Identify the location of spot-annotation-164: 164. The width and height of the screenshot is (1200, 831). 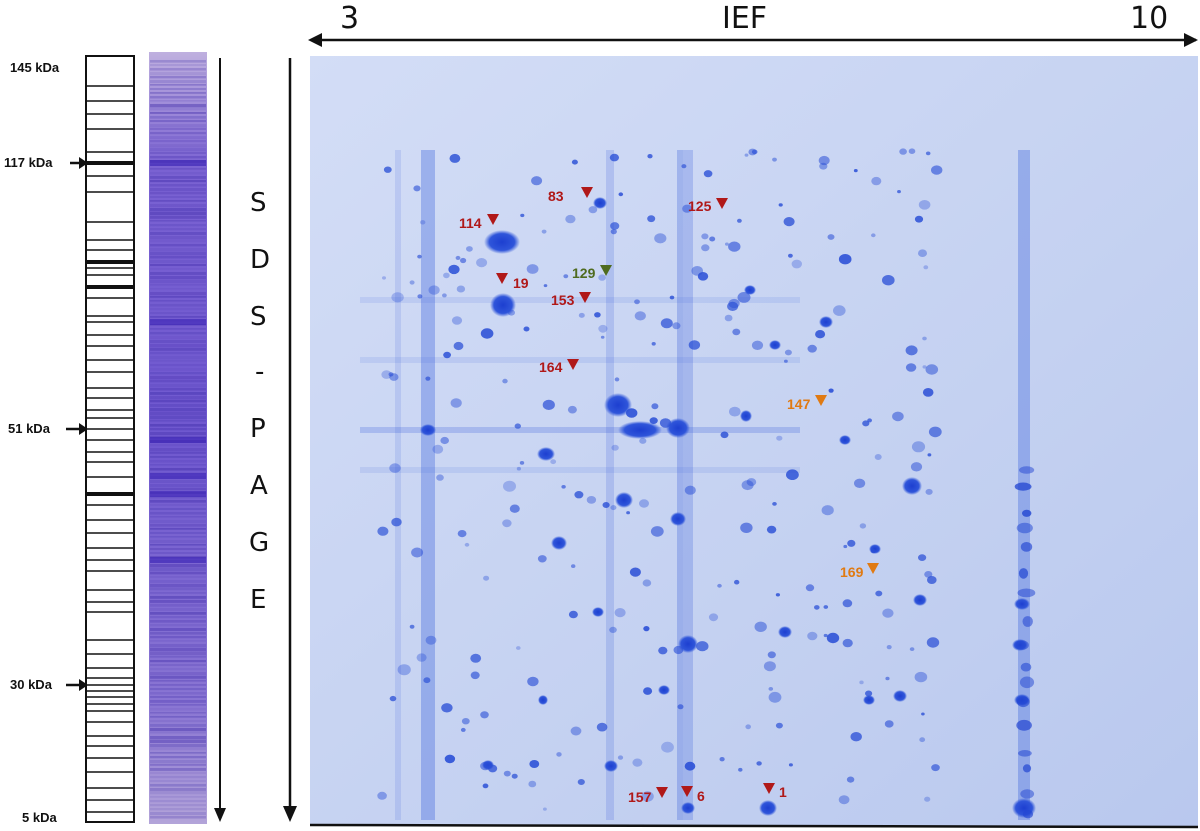
(559, 367).